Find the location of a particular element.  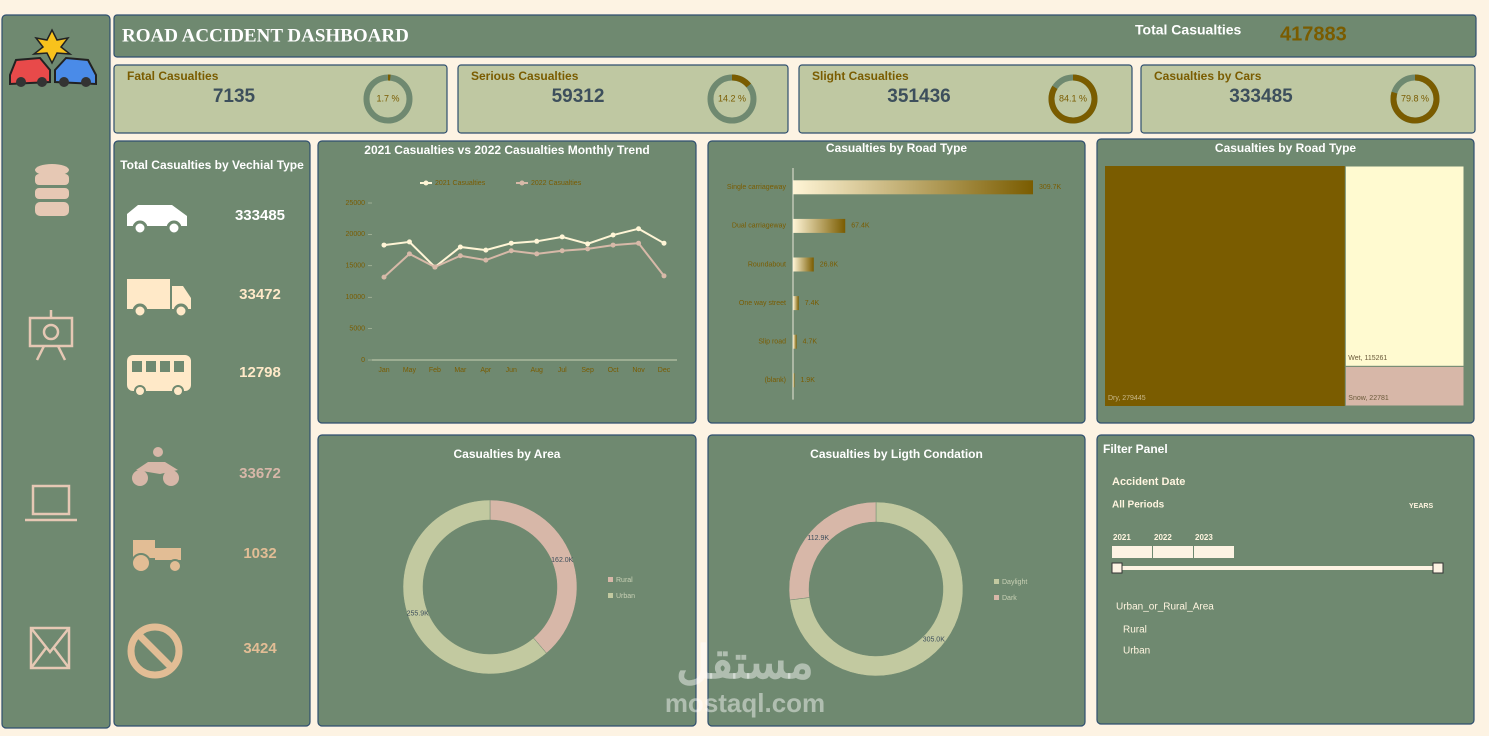

donut-slice is located at coordinates (832, 551).